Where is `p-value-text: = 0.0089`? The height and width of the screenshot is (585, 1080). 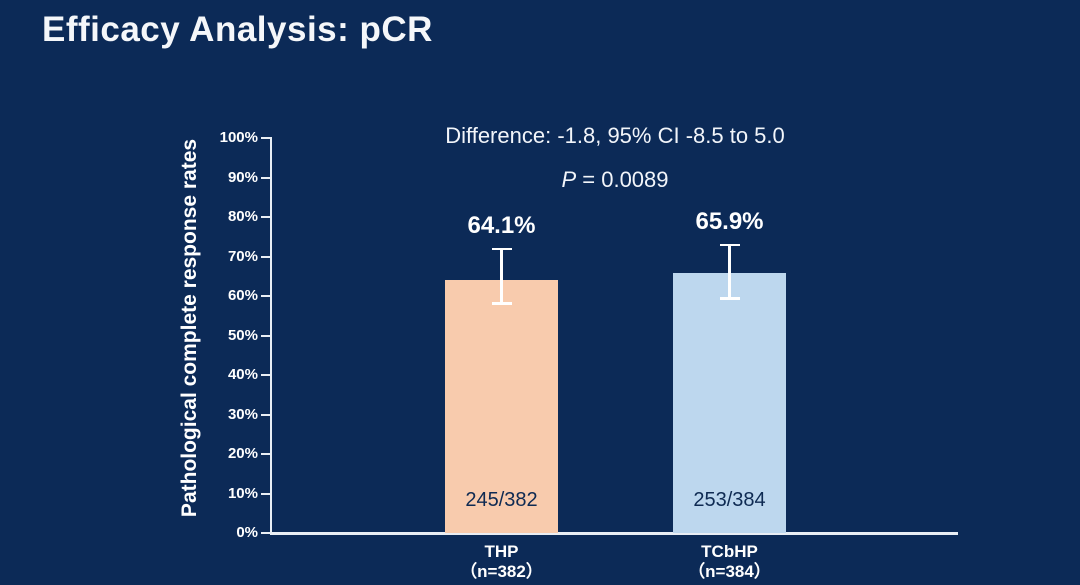 p-value-text: = 0.0089 is located at coordinates (622, 179).